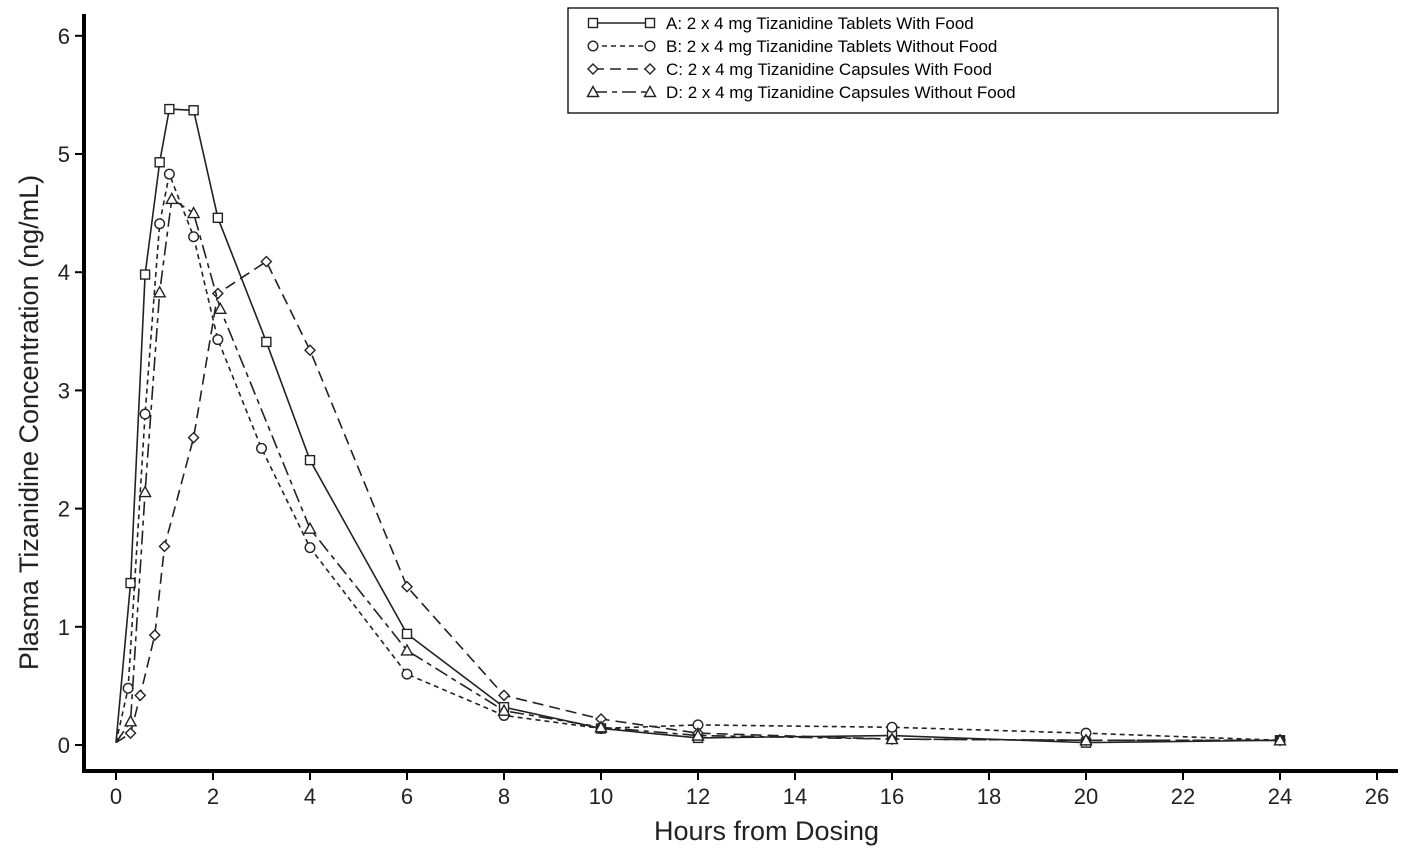 The height and width of the screenshot is (848, 1406). What do you see at coordinates (504, 796) in the screenshot?
I see `x-tick-label: 8` at bounding box center [504, 796].